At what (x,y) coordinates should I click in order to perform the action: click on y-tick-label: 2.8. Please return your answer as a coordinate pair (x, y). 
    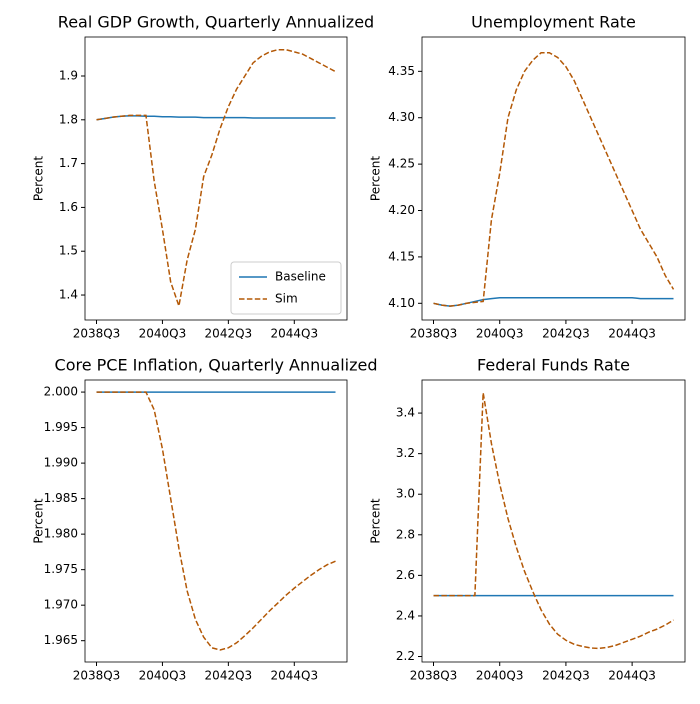
    Looking at the image, I should click on (405, 534).